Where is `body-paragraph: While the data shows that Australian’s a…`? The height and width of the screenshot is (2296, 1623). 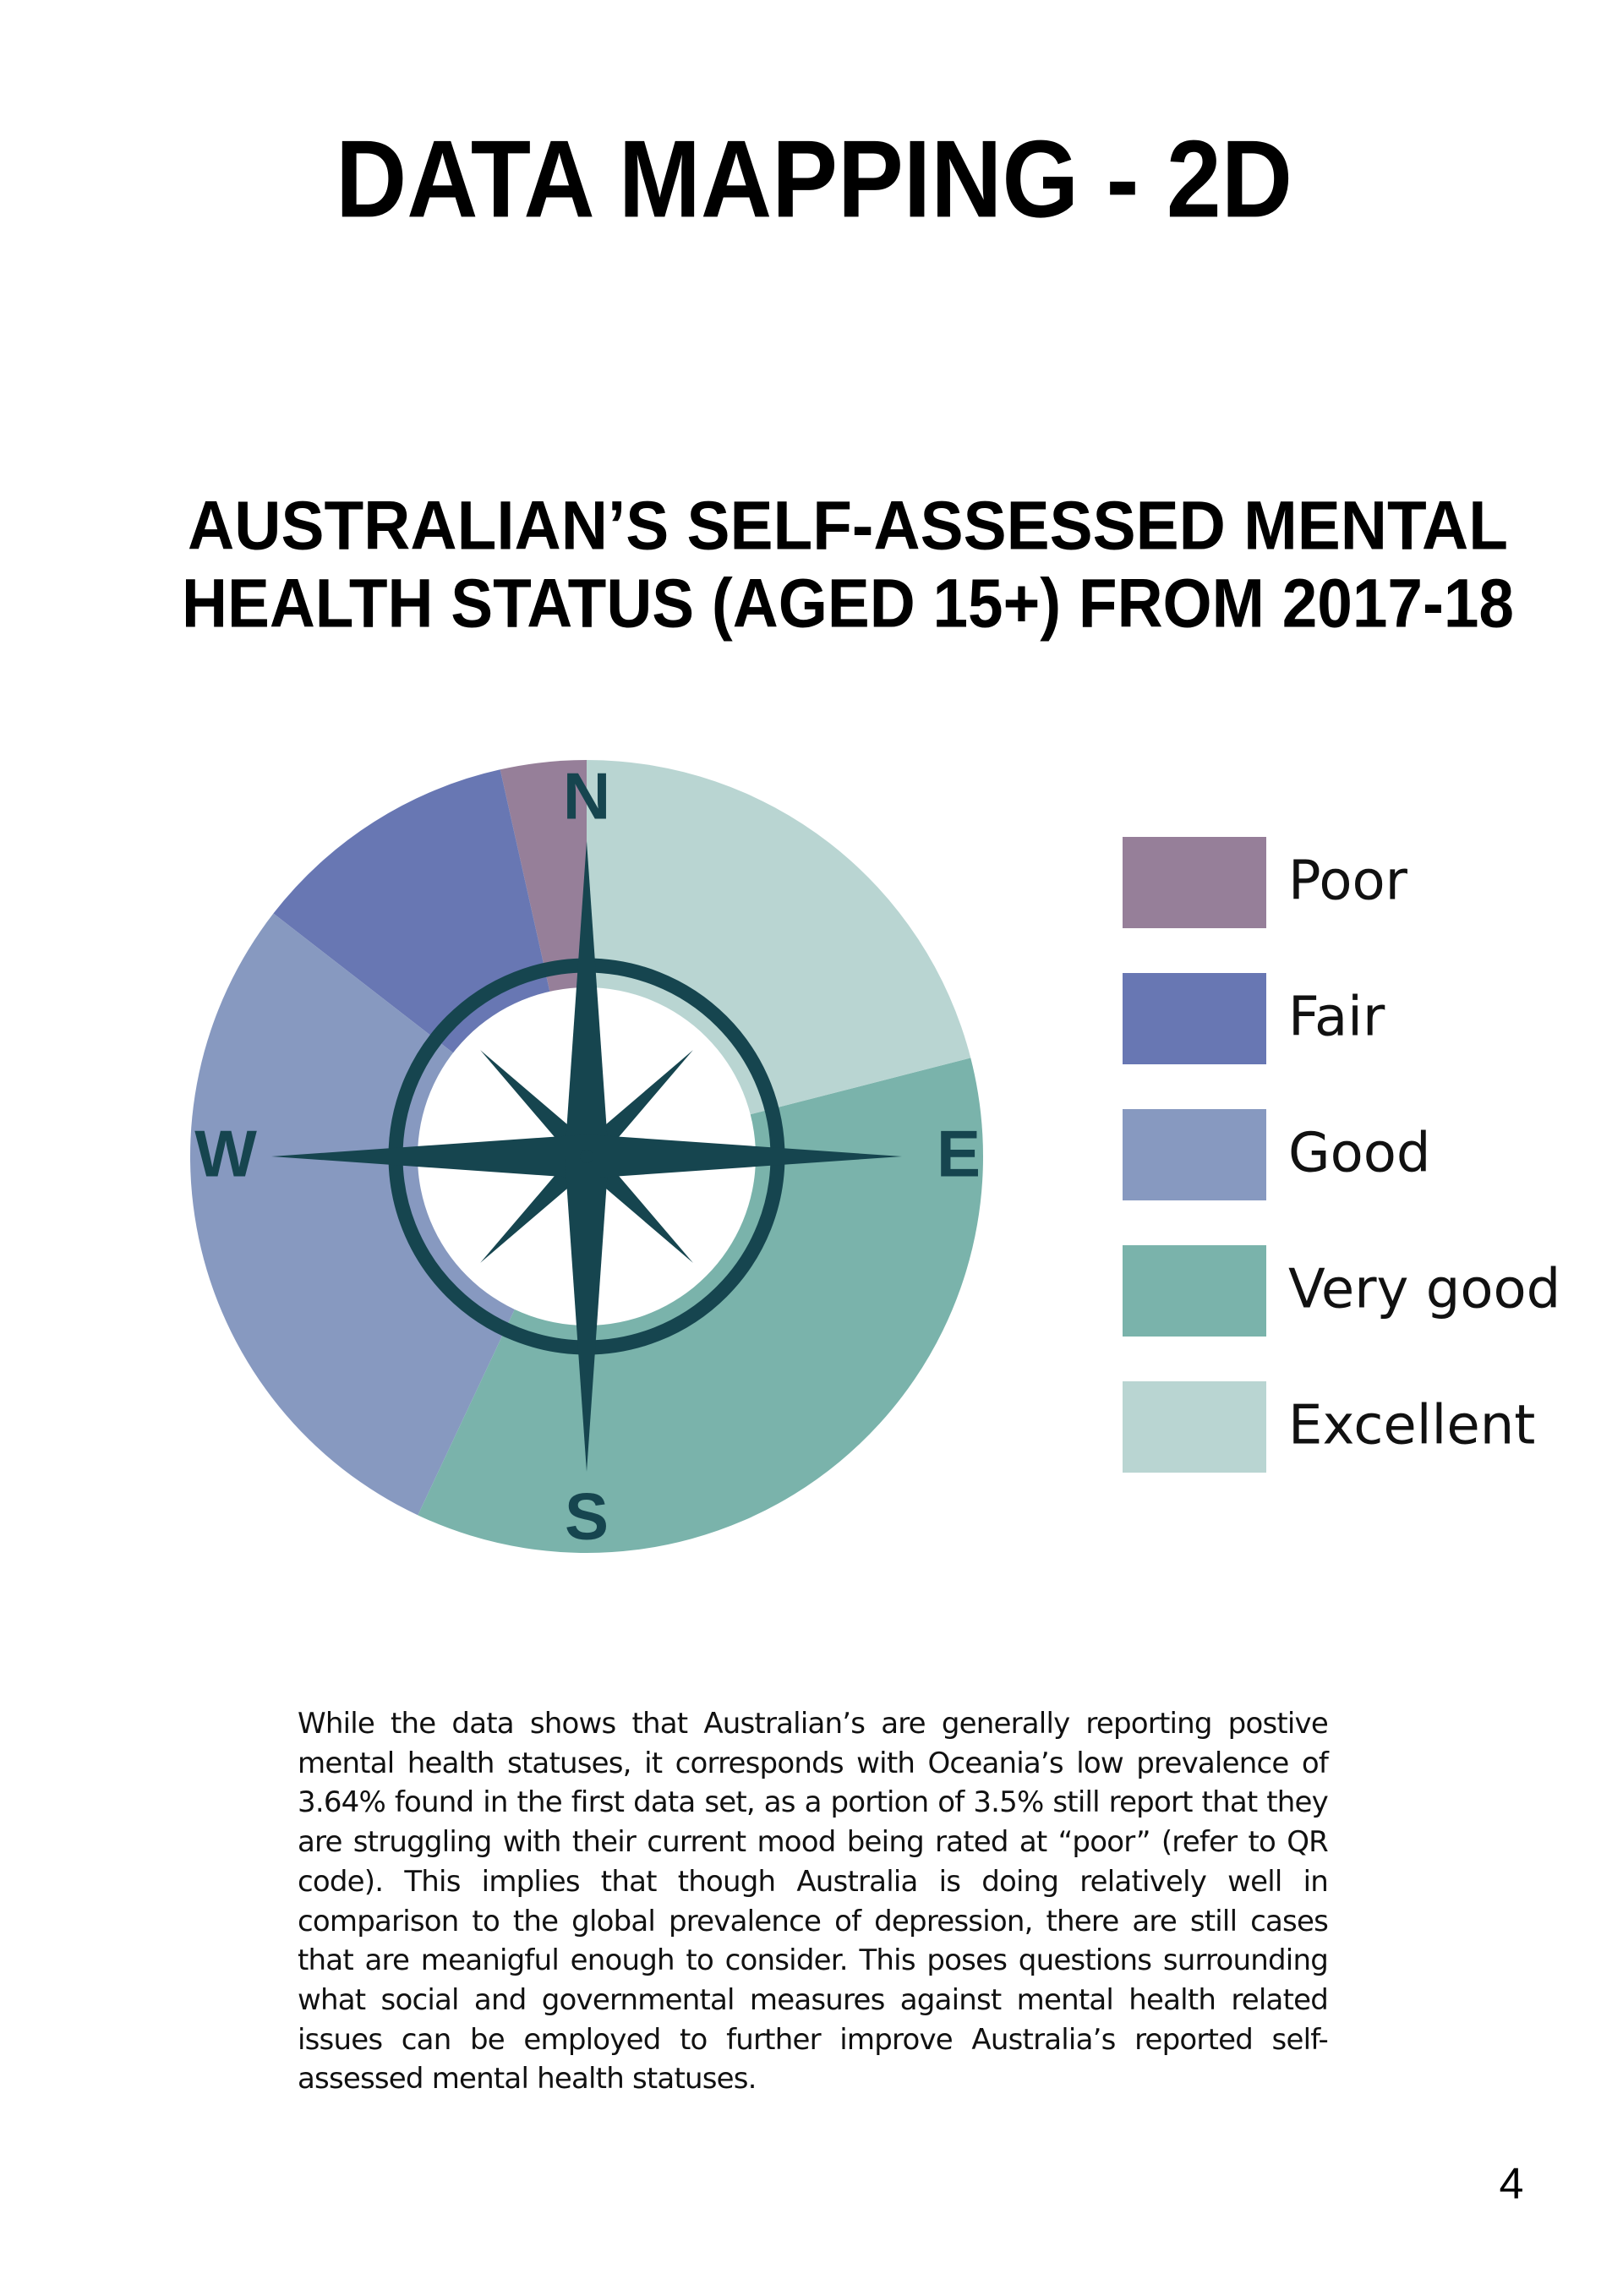 body-paragraph: While the data shows that Australian’s a… is located at coordinates (814, 1901).